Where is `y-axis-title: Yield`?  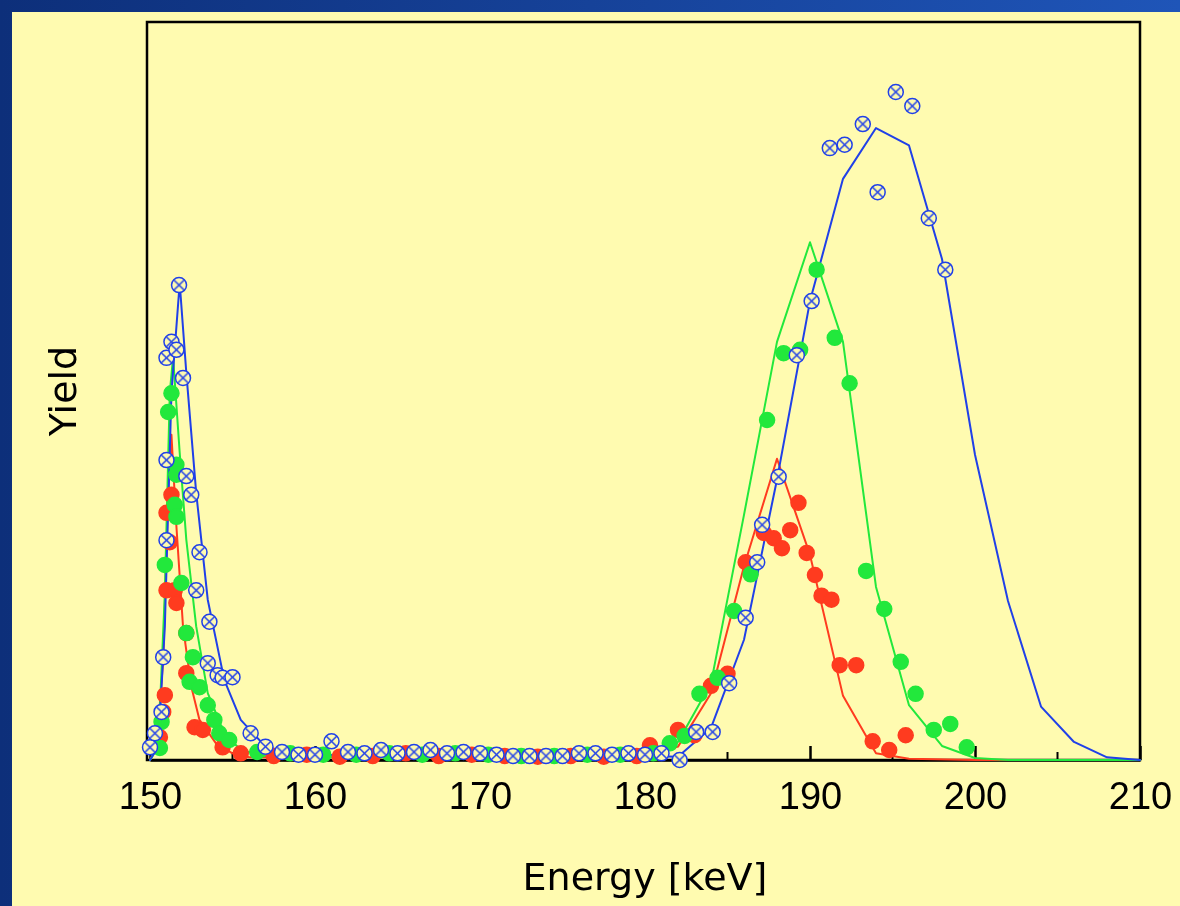
y-axis-title: Yield is located at coordinates (63, 391).